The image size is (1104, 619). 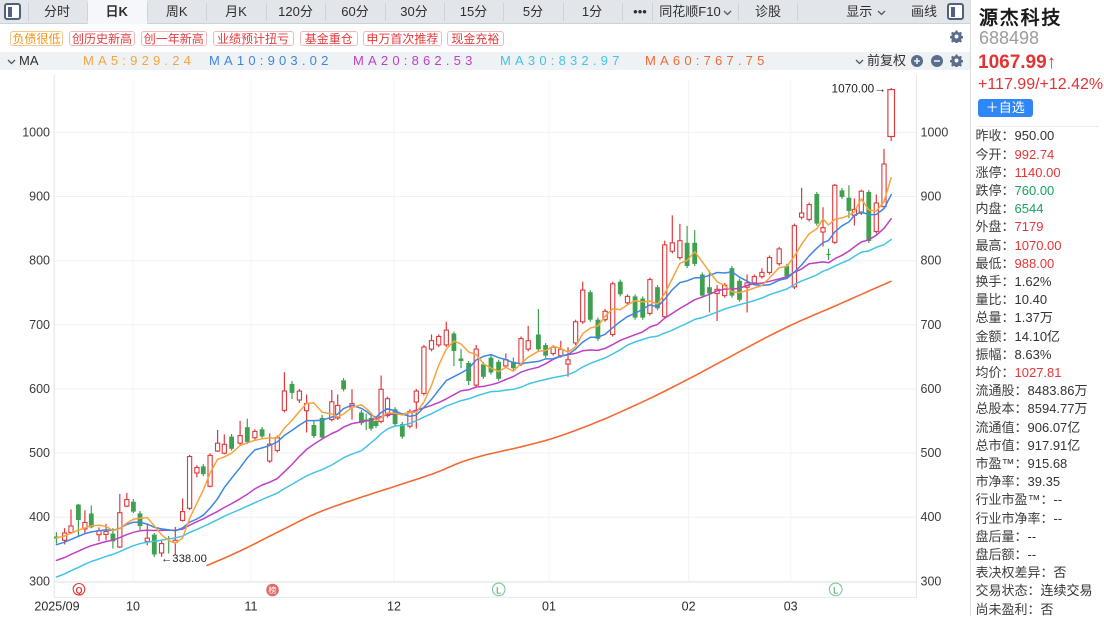 I want to click on svg-text: 11, so click(x=251, y=607).